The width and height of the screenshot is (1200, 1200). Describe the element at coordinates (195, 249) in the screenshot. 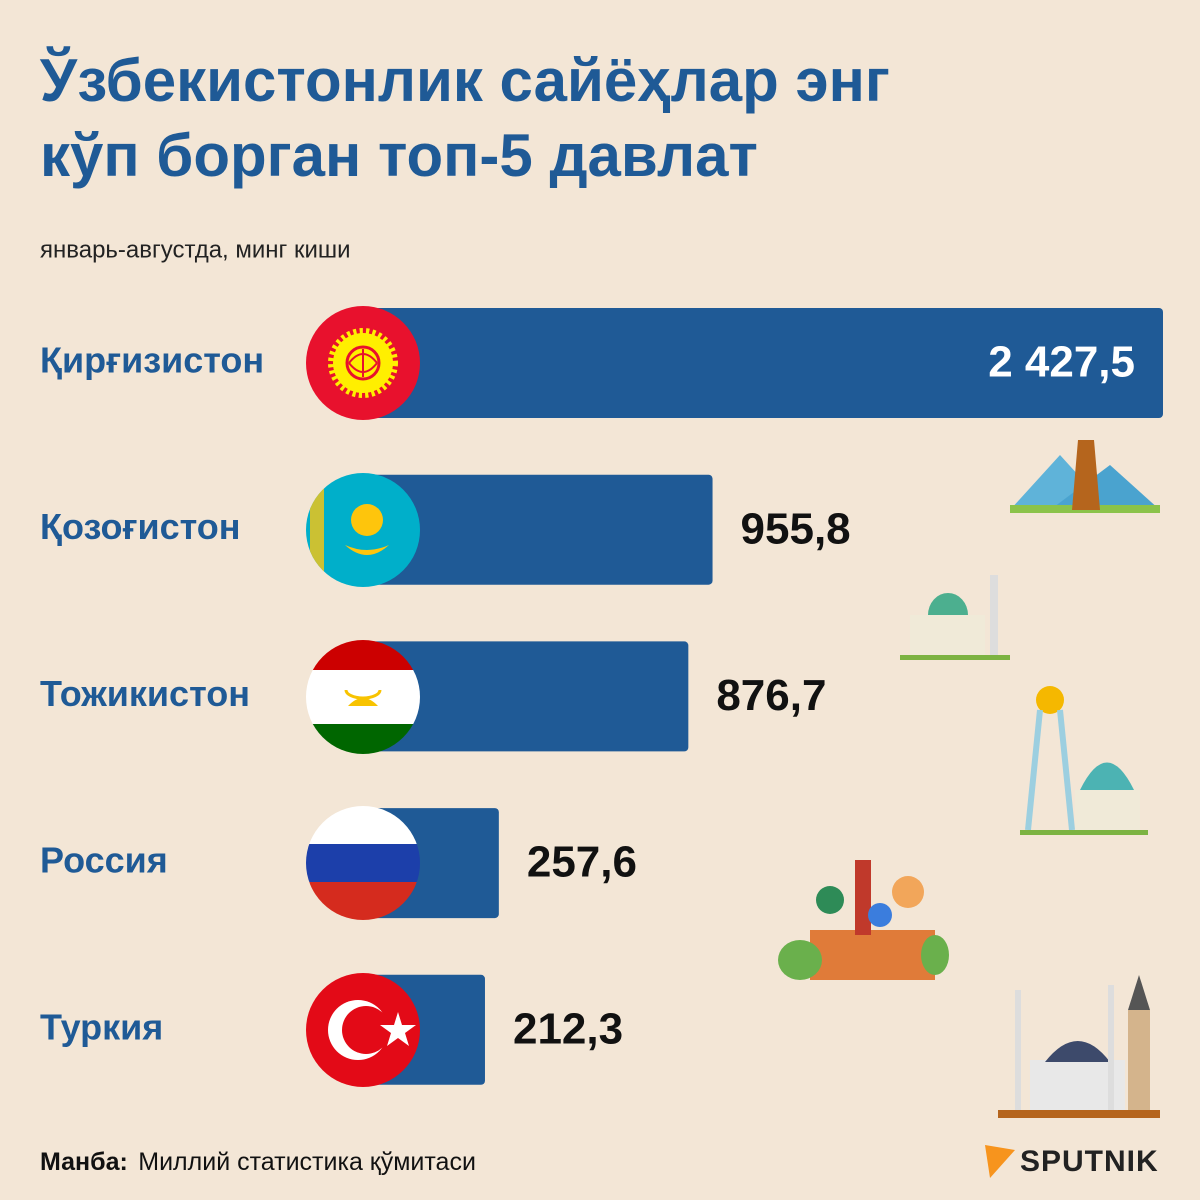

I see `subtitle: январь-августда, минг киши` at that location.